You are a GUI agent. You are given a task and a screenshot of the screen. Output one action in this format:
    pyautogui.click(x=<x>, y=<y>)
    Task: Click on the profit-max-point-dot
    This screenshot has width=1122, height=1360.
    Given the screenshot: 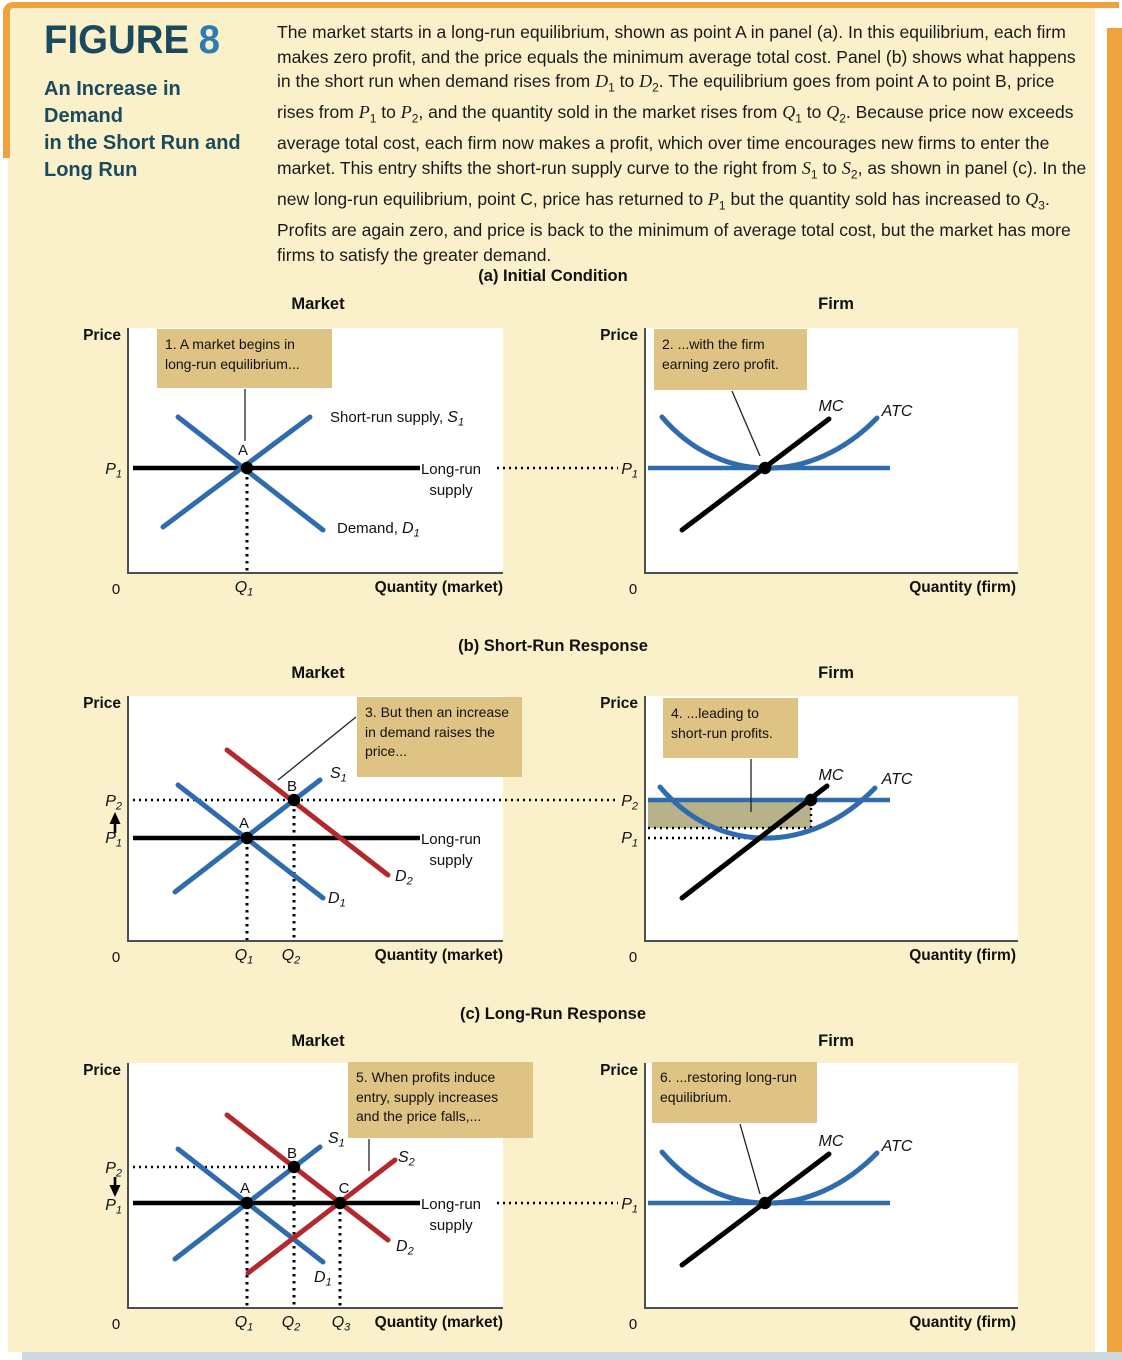 What is the action you would take?
    pyautogui.click(x=811, y=800)
    